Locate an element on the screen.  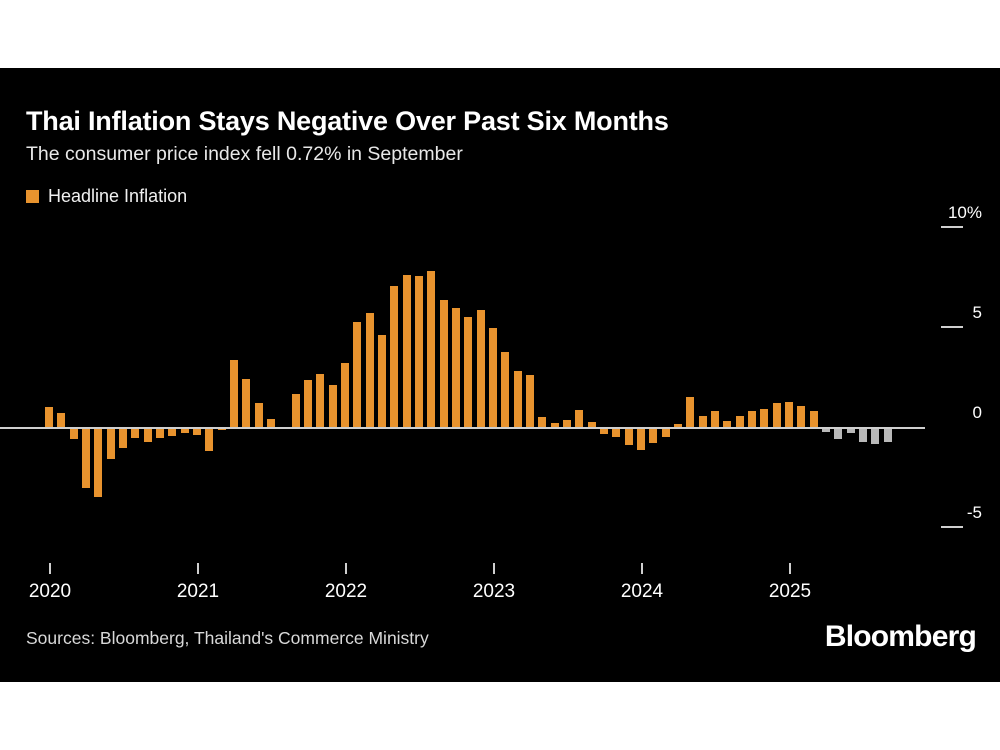
y-axis-tick-label: 10% is located at coordinates (964, 212).